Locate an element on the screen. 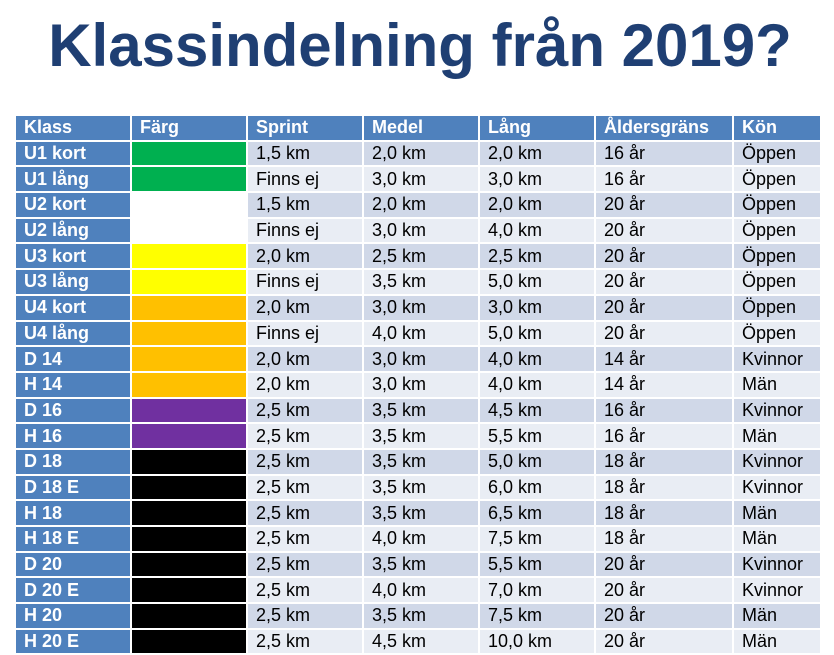  table-row: D 18 E 2,5 km 3,5 km 6,0 km 18 år Kvinnor is located at coordinates (418, 487).